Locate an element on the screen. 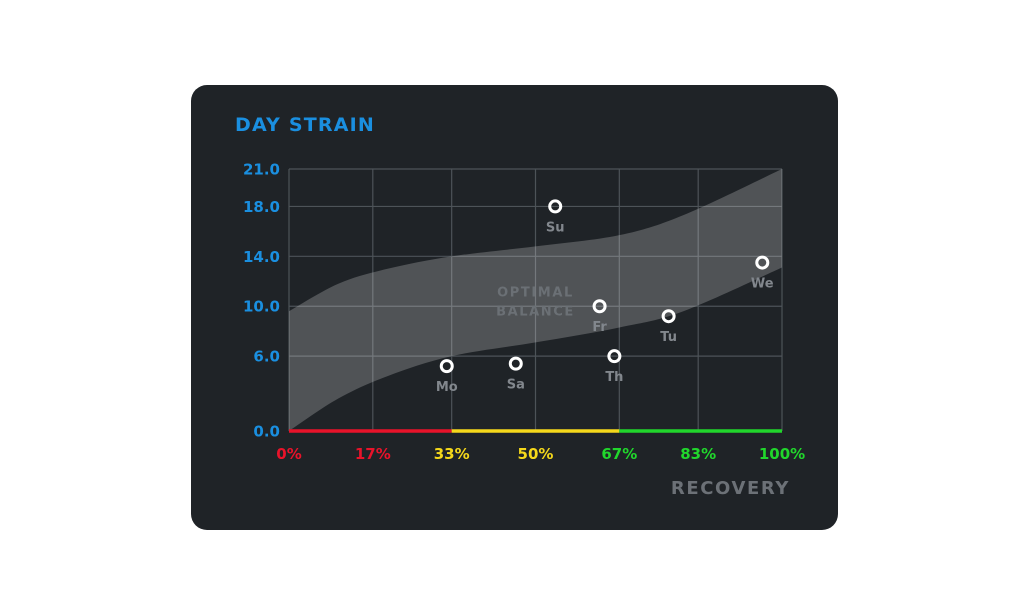 The width and height of the screenshot is (1030, 615). band-label-line: OPTIMAL is located at coordinates (535, 292).